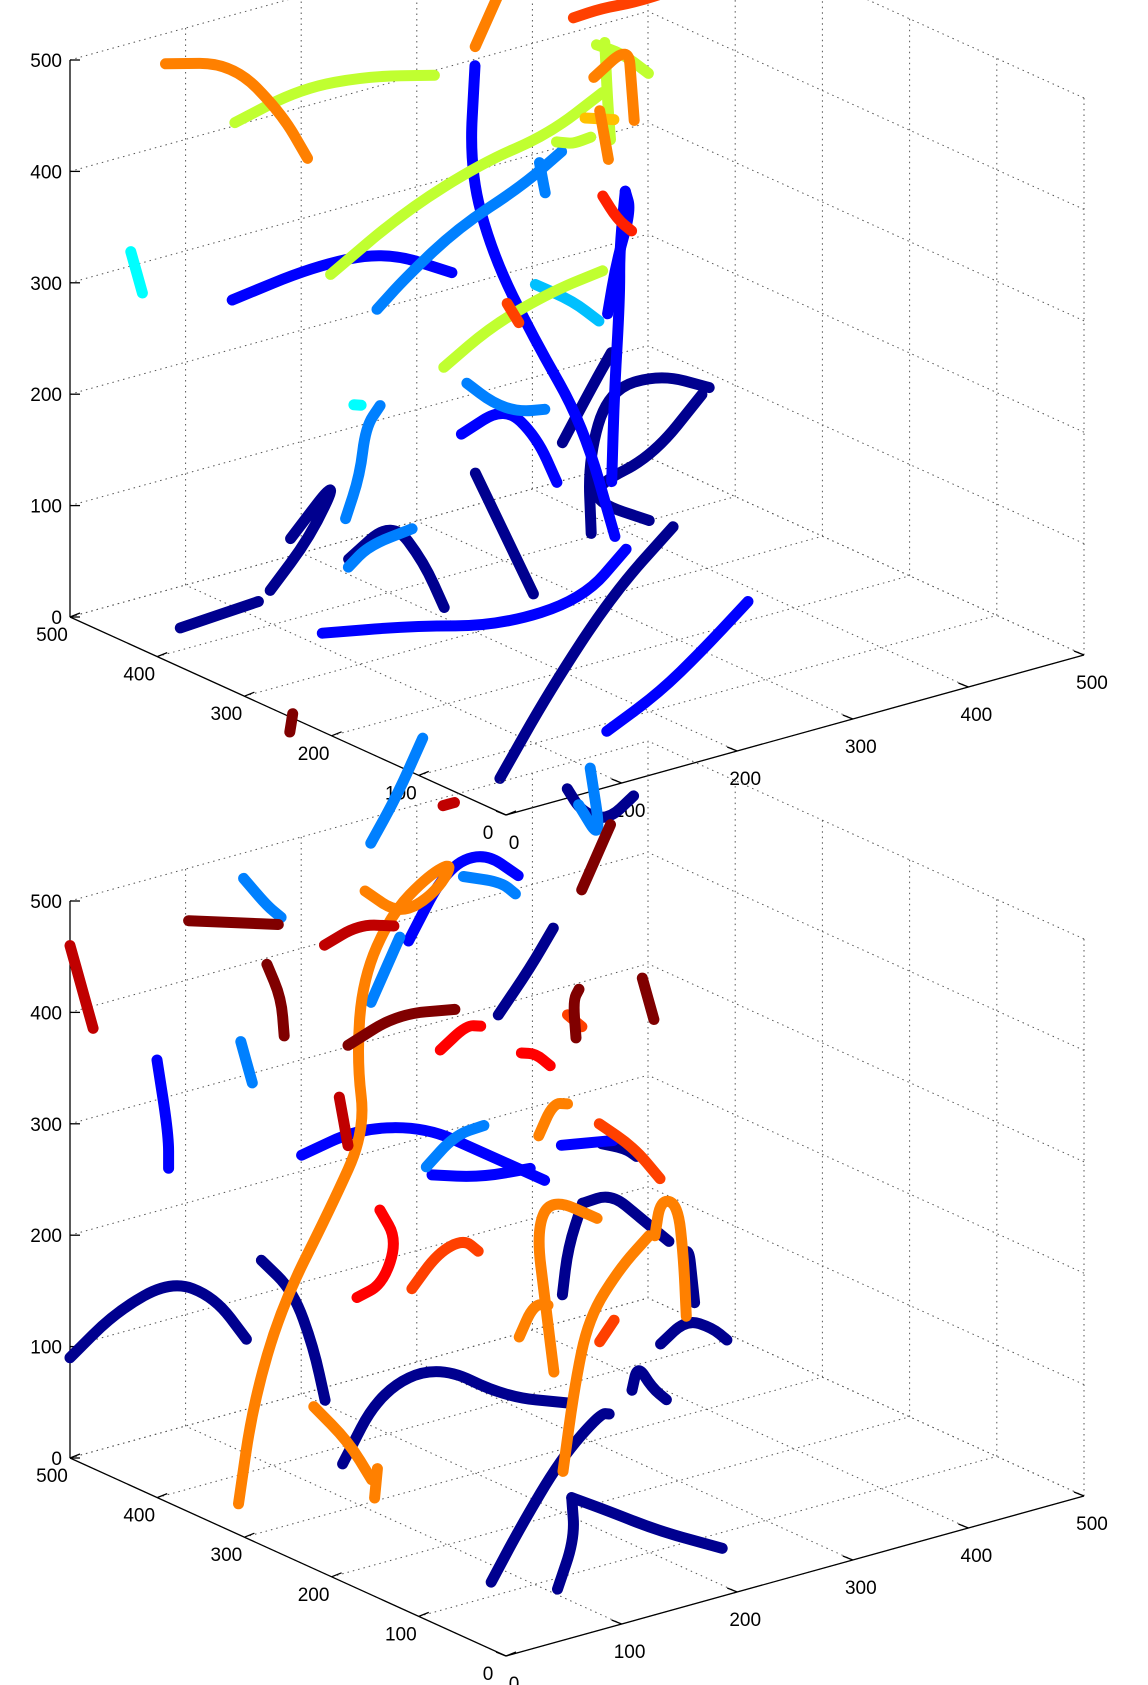 The height and width of the screenshot is (1685, 1148). I want to click on y-tick-label: 400, so click(139, 675).